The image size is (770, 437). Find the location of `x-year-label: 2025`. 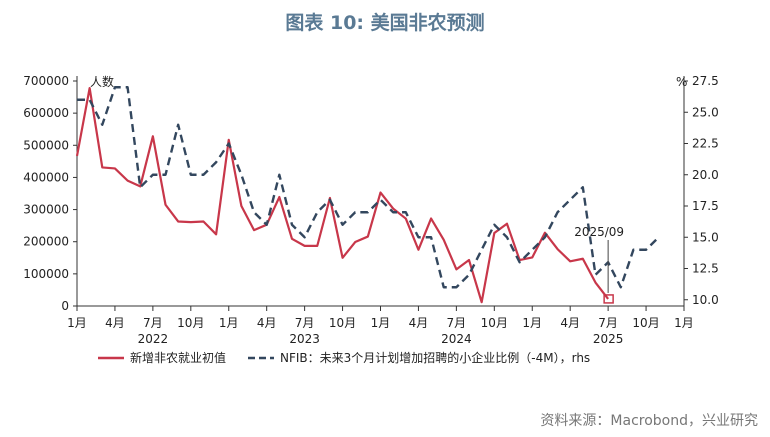

x-year-label: 2025 is located at coordinates (608, 339).